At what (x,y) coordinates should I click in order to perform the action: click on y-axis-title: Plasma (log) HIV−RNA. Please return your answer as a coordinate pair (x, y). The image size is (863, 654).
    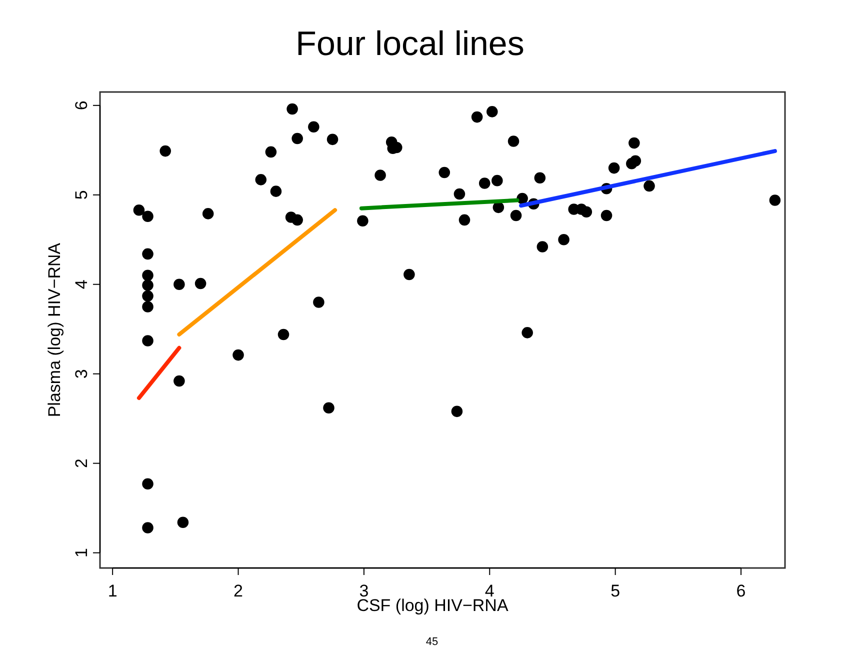
    Looking at the image, I should click on (54, 330).